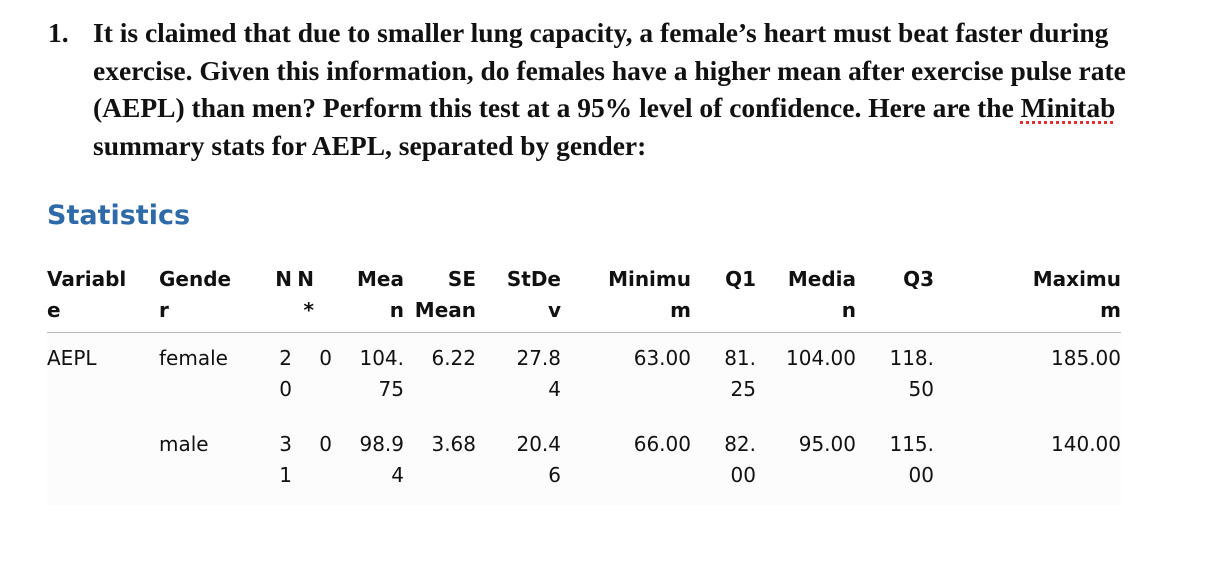  What do you see at coordinates (440, 375) in the screenshot?
I see `table-cell: 6.22` at bounding box center [440, 375].